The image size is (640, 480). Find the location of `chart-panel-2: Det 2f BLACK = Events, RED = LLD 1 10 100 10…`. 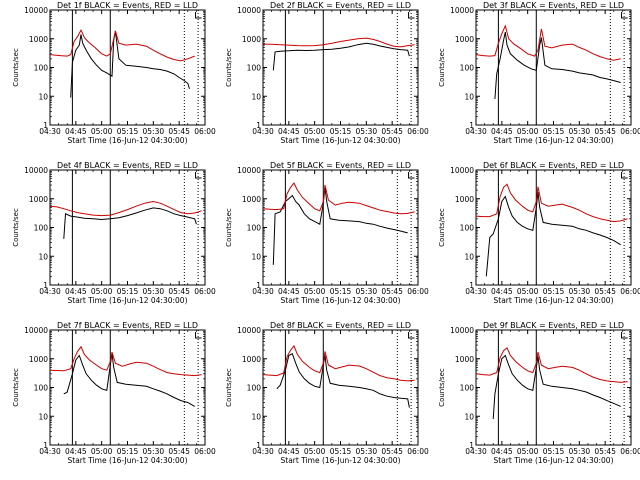

chart-panel-2: Det 2f BLACK = Events, RED = LLD 1 10 100 10… is located at coordinates (327, 73).